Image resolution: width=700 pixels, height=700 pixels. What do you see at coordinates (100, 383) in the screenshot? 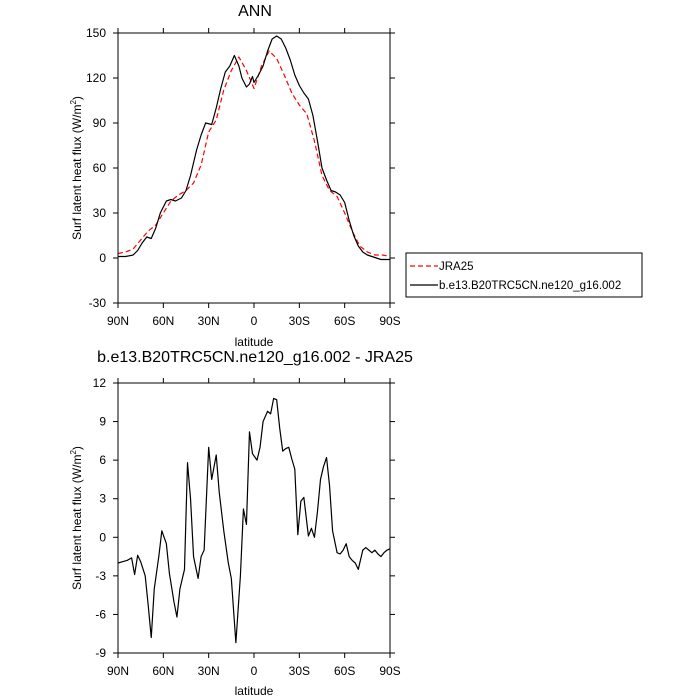
I see `bottom-y-tick-label: 12` at bounding box center [100, 383].